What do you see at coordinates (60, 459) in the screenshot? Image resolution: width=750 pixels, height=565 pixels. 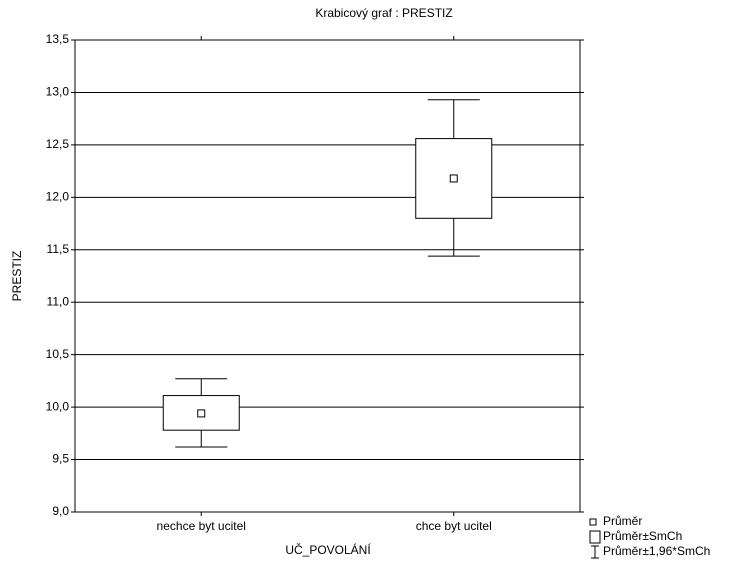 I see `y-tick-label: 9,5` at bounding box center [60, 459].